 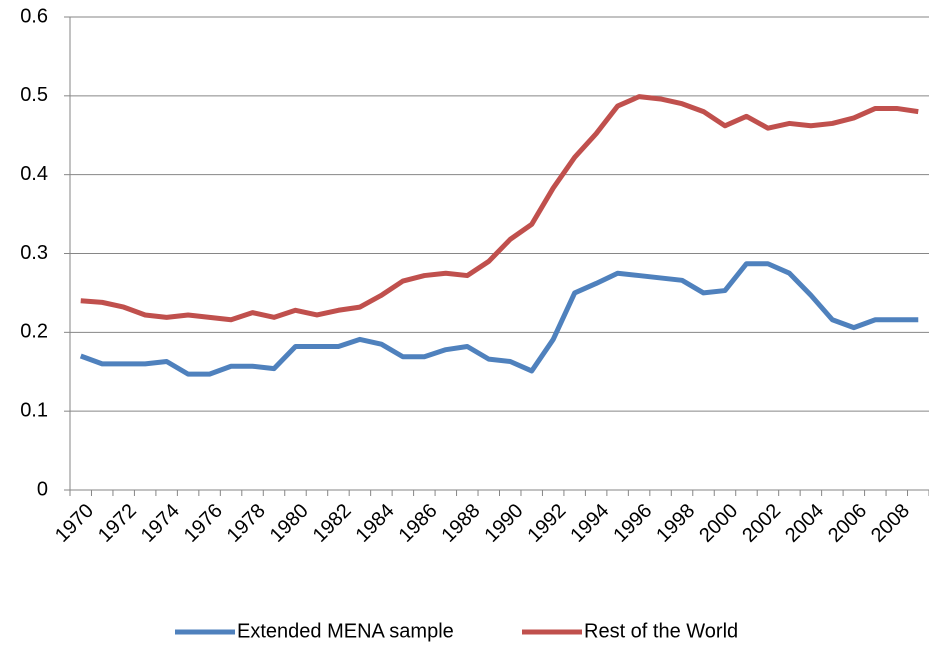 What do you see at coordinates (589, 523) in the screenshot?
I see `x-tick-label: 1994` at bounding box center [589, 523].